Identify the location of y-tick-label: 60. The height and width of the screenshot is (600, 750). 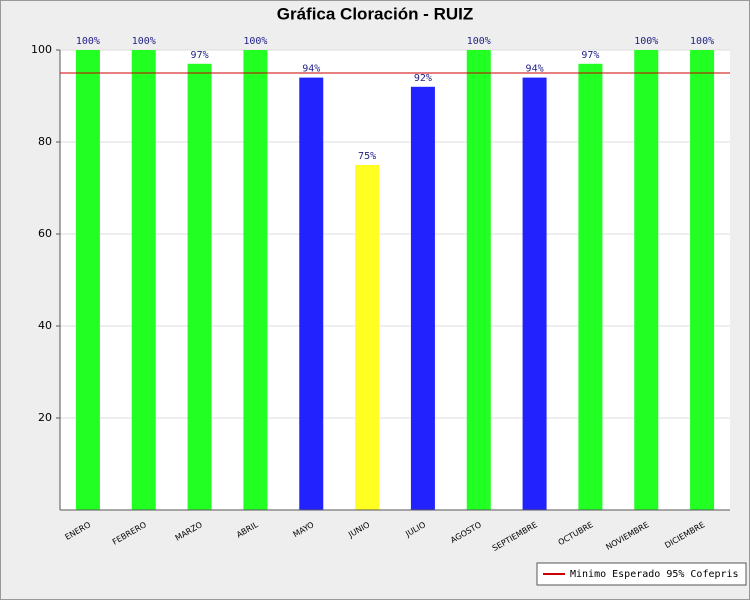
(45, 233).